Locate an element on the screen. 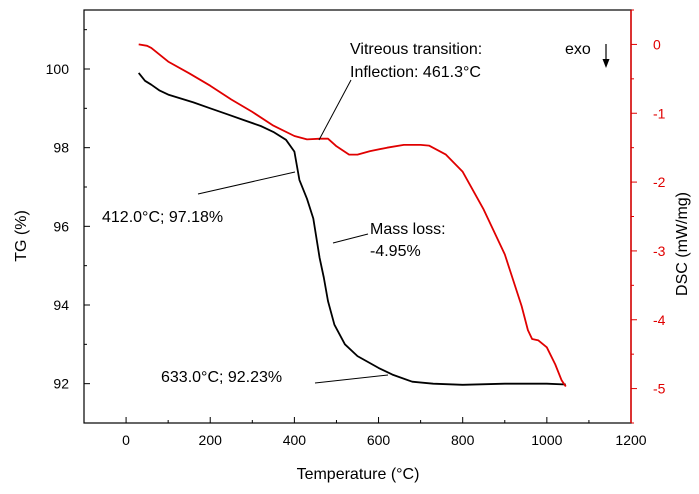  x-axis-title: Temperature (°C) is located at coordinates (358, 474).